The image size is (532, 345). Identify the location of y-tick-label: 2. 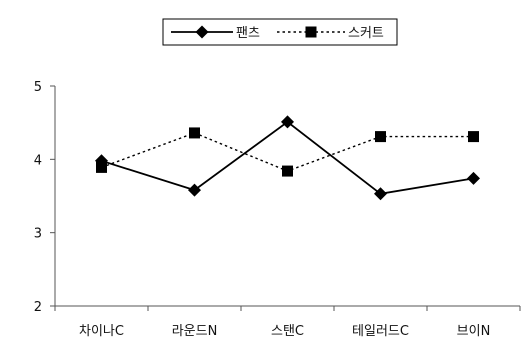
(38, 307).